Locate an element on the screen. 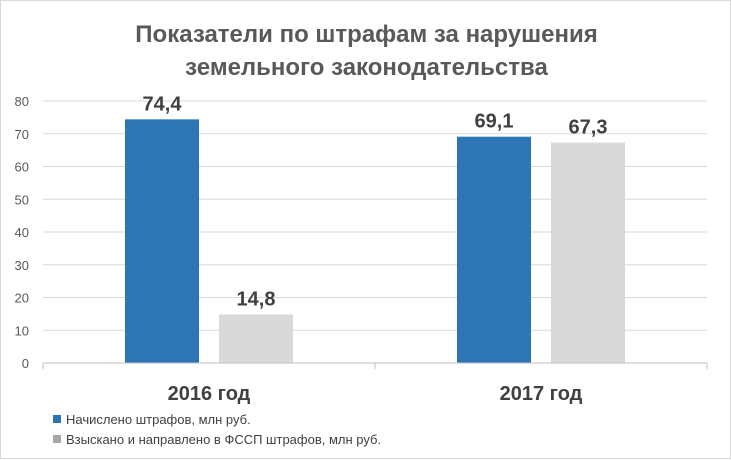  legend-label-accrued: Начислено штрафов, млн руб. is located at coordinates (158, 419).